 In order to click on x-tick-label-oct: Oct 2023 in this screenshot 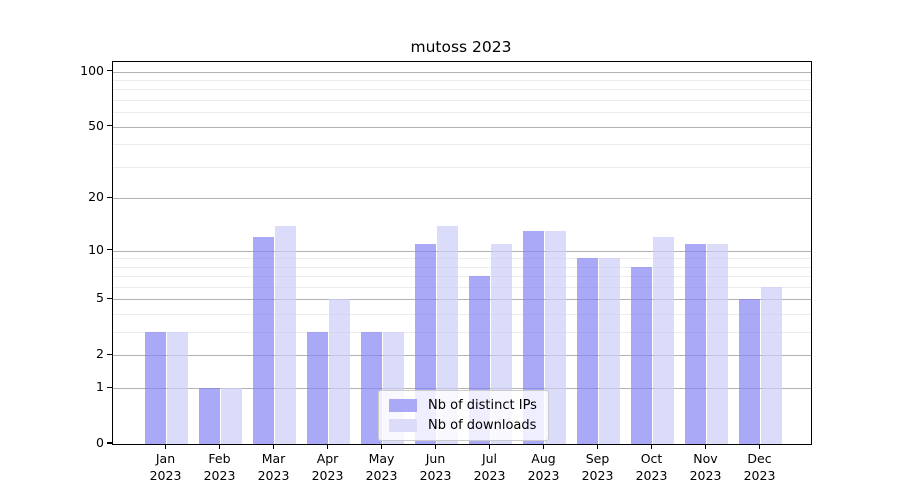, I will do `click(651, 467)`.